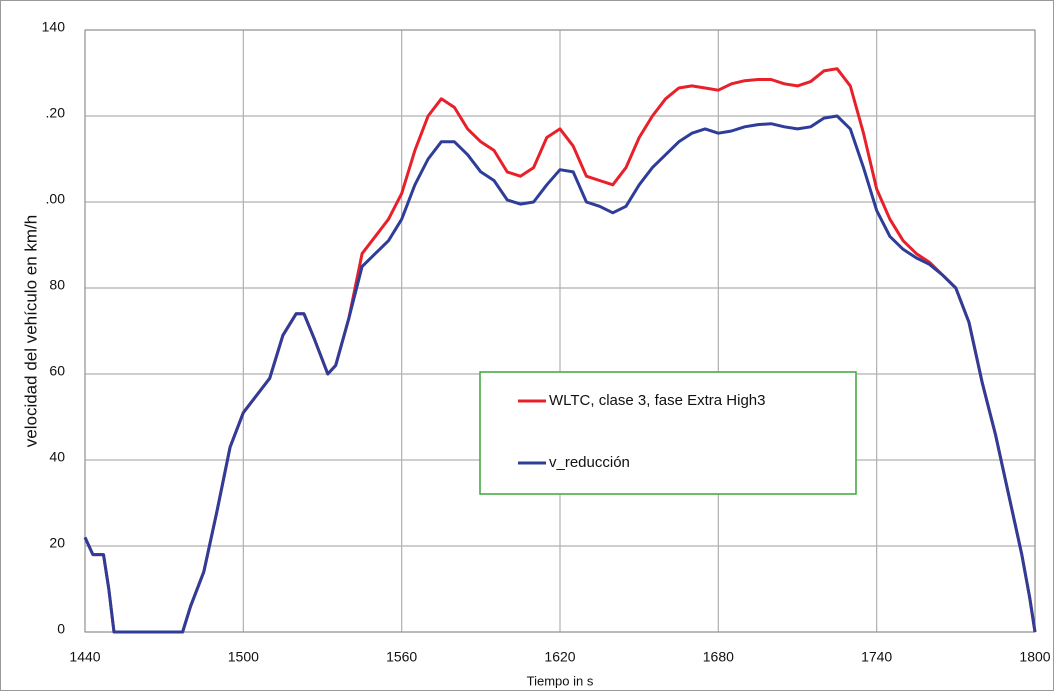  Describe the element at coordinates (57, 285) in the screenshot. I see `y-tick-label: 80` at that location.